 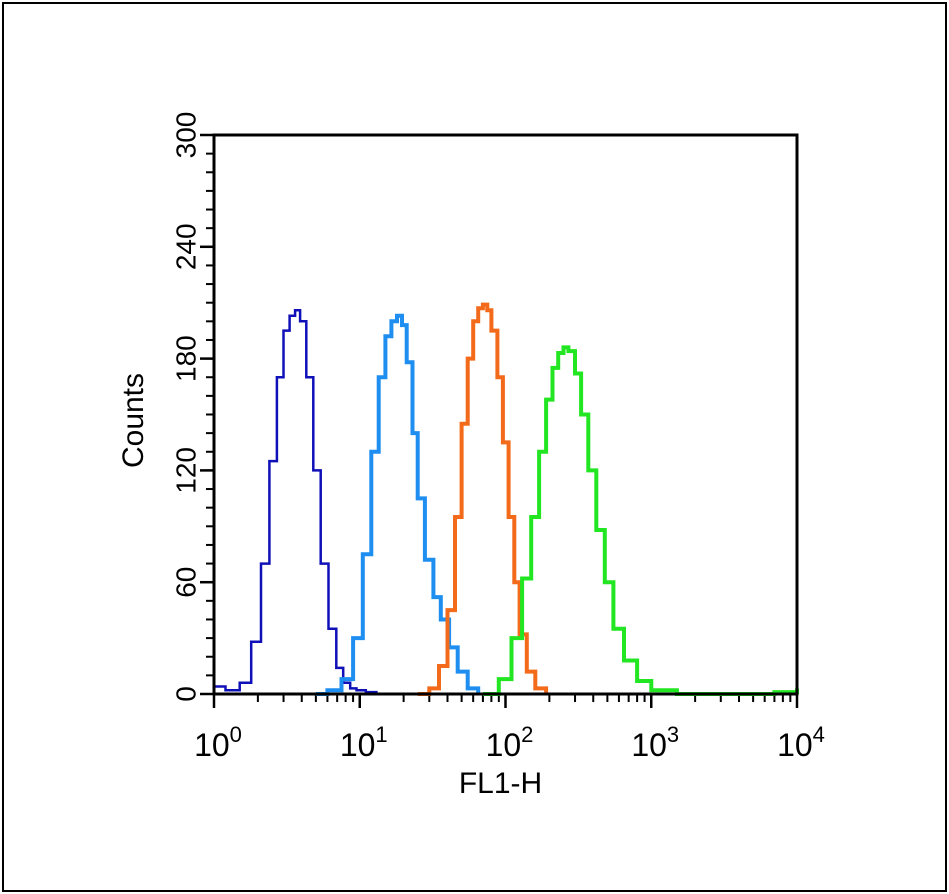 What do you see at coordinates (185, 358) in the screenshot?
I see `y-tick-label: 180` at bounding box center [185, 358].